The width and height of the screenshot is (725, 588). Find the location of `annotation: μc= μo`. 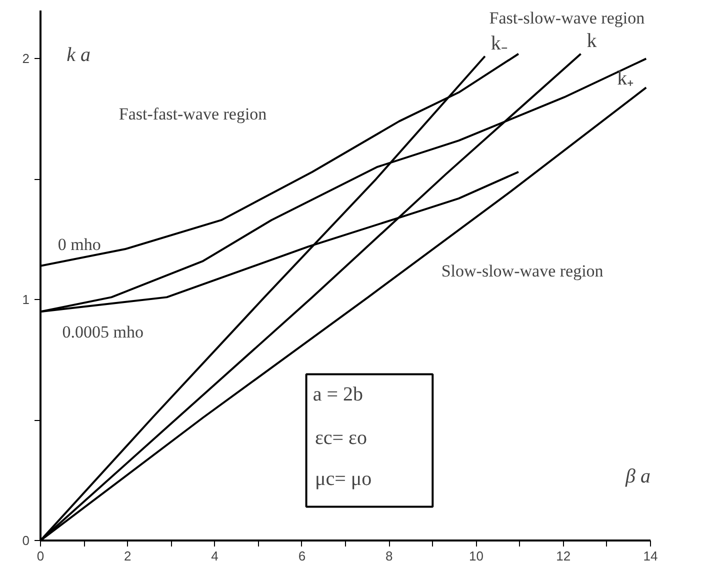

annotation: μc= μo is located at coordinates (343, 479).